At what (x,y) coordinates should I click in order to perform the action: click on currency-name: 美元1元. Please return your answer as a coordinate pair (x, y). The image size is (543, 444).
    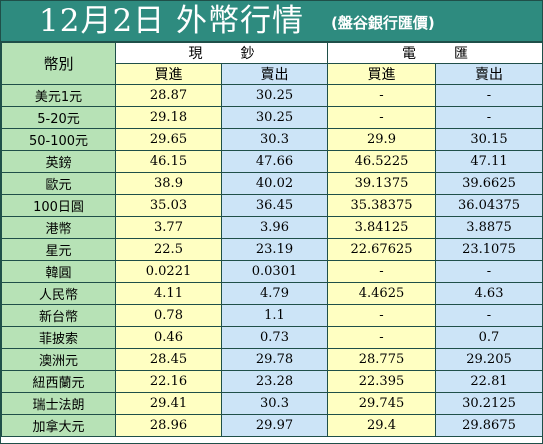
    Looking at the image, I should click on (58, 95).